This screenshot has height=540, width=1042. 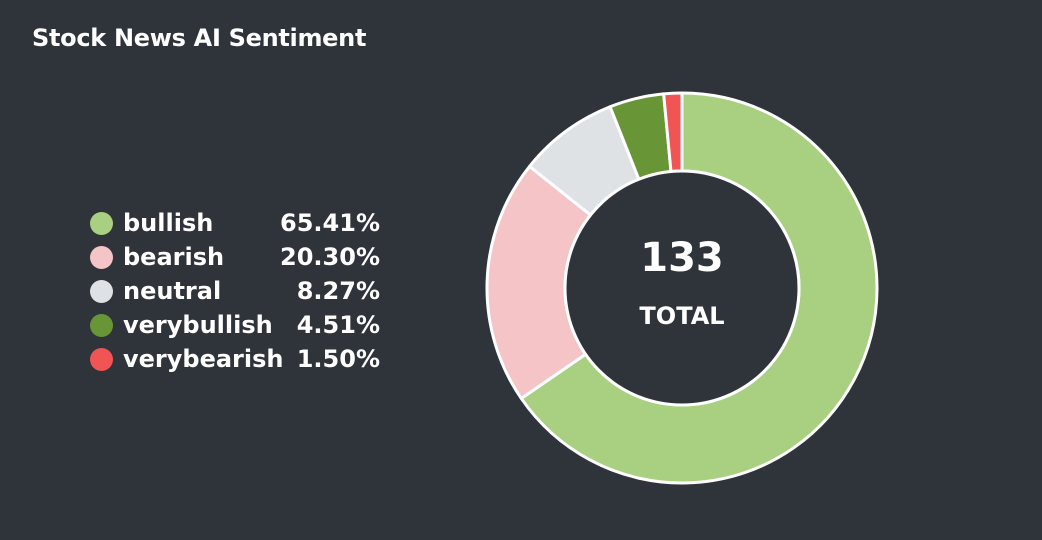 What do you see at coordinates (338, 325) in the screenshot?
I see `legend-percent-verybullish: 4.51%` at bounding box center [338, 325].